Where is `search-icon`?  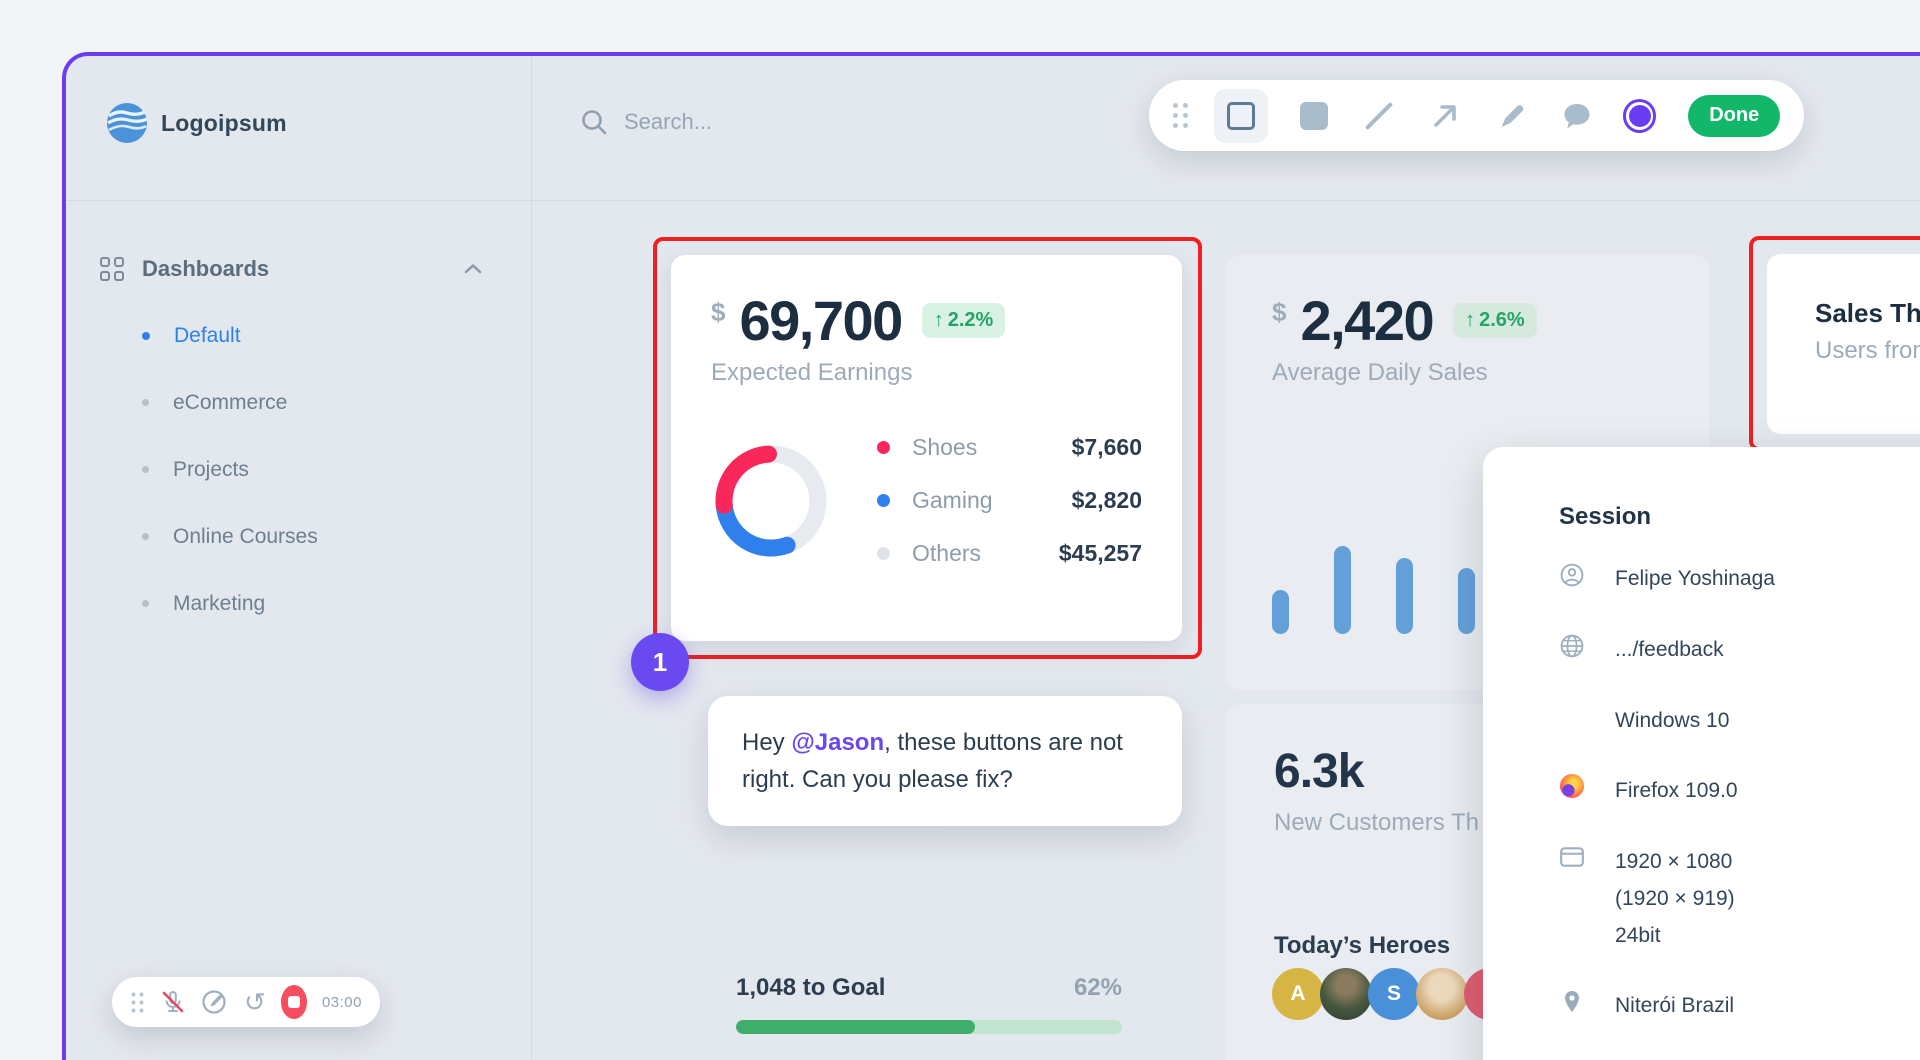
search-icon is located at coordinates (594, 122).